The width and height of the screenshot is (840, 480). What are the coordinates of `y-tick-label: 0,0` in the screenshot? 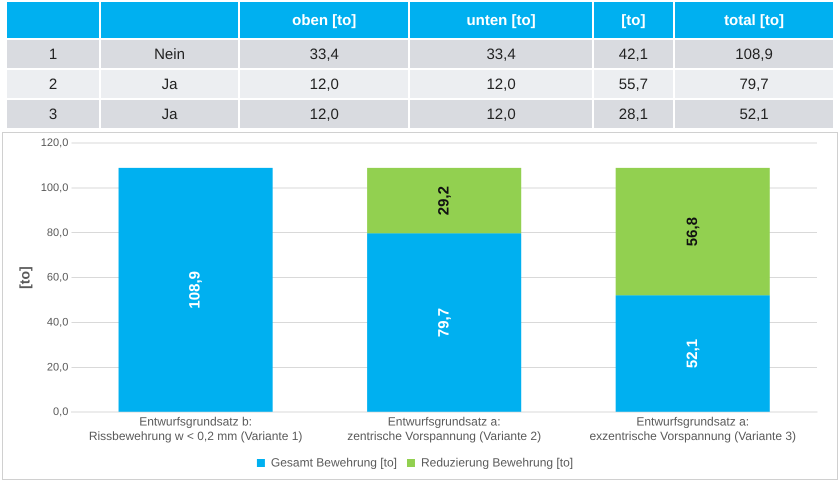 It's located at (60, 412).